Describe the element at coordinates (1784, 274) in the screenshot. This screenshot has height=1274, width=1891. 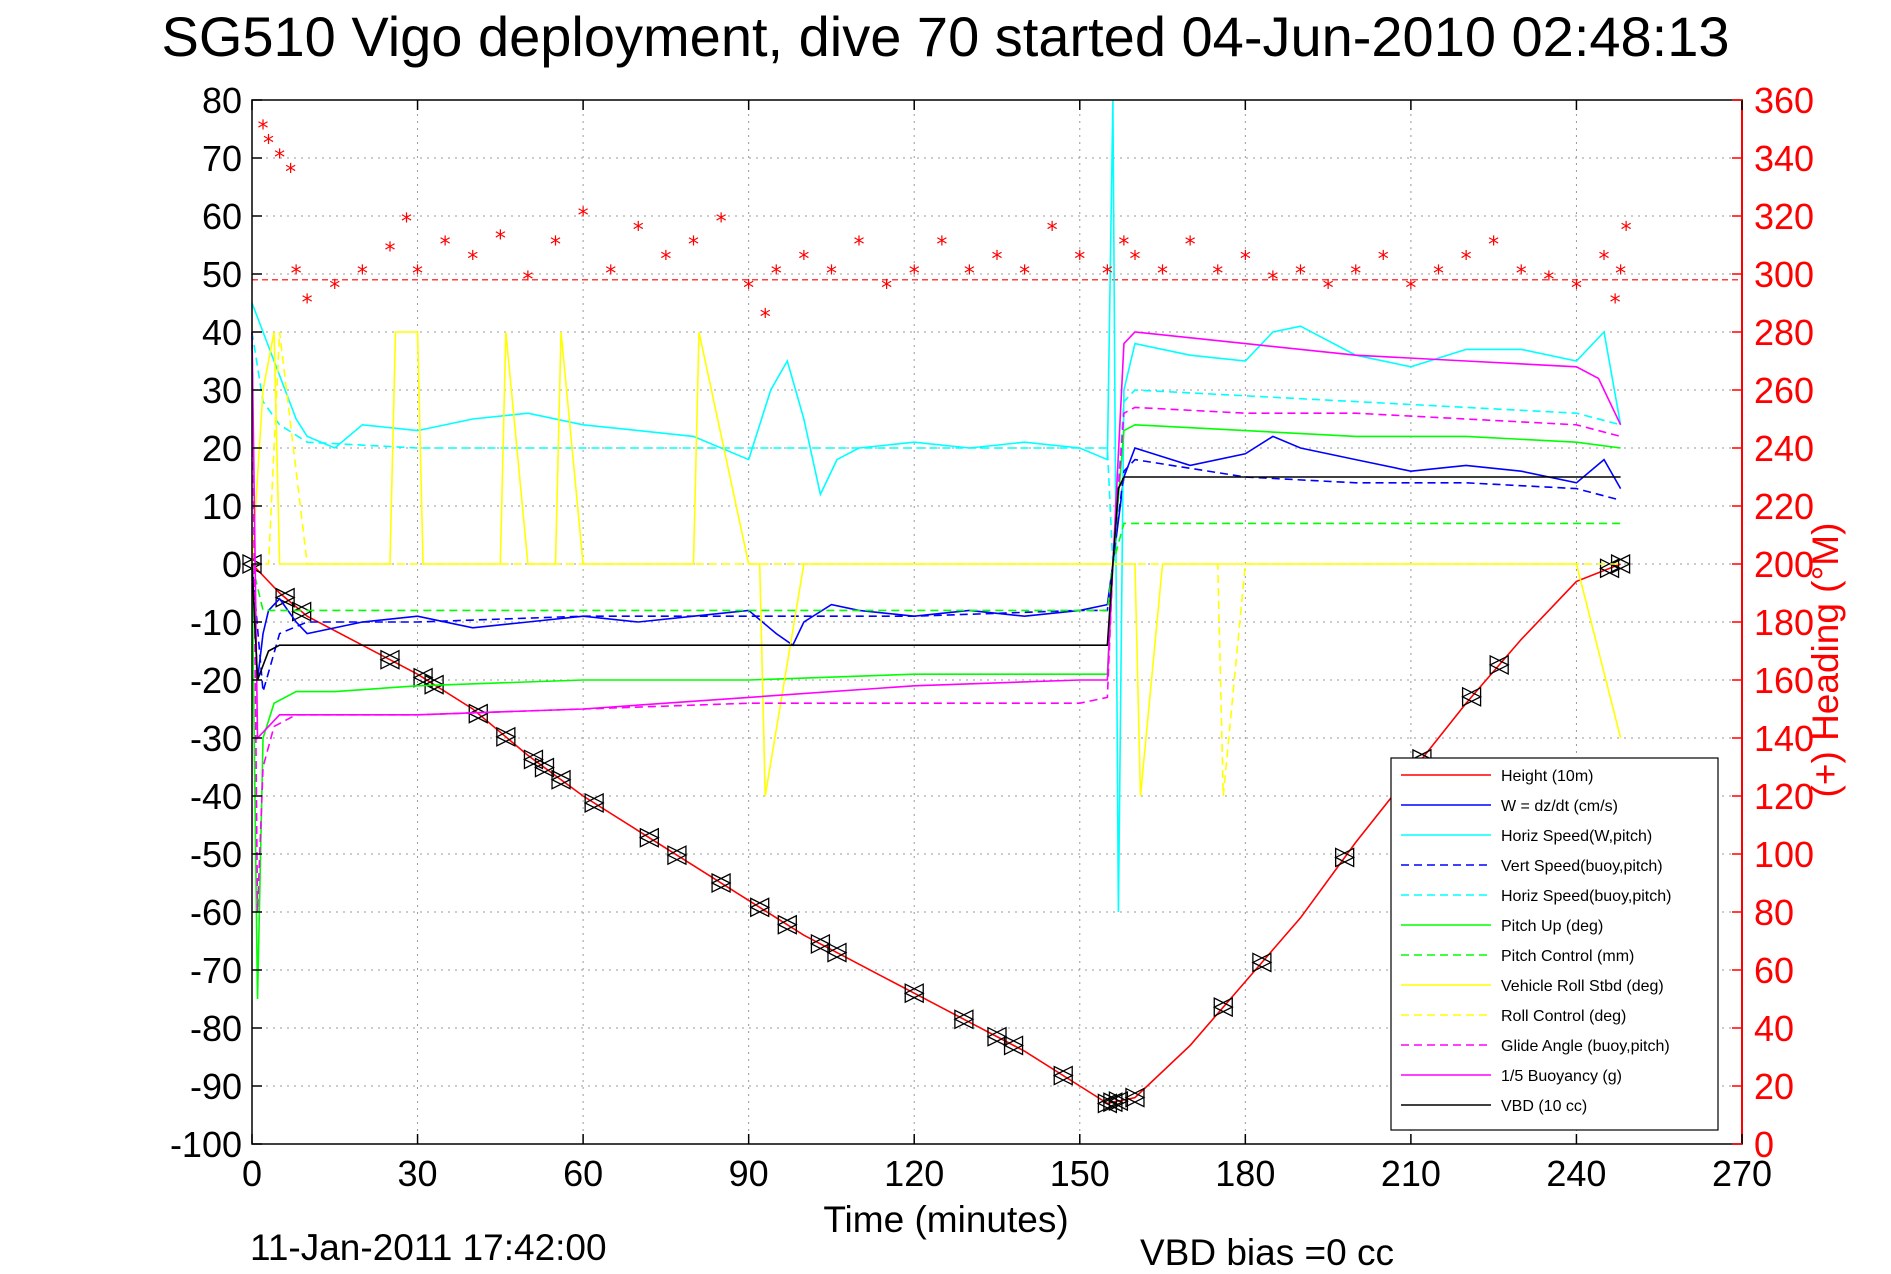
I see `y-right-tick-label: 300` at that location.